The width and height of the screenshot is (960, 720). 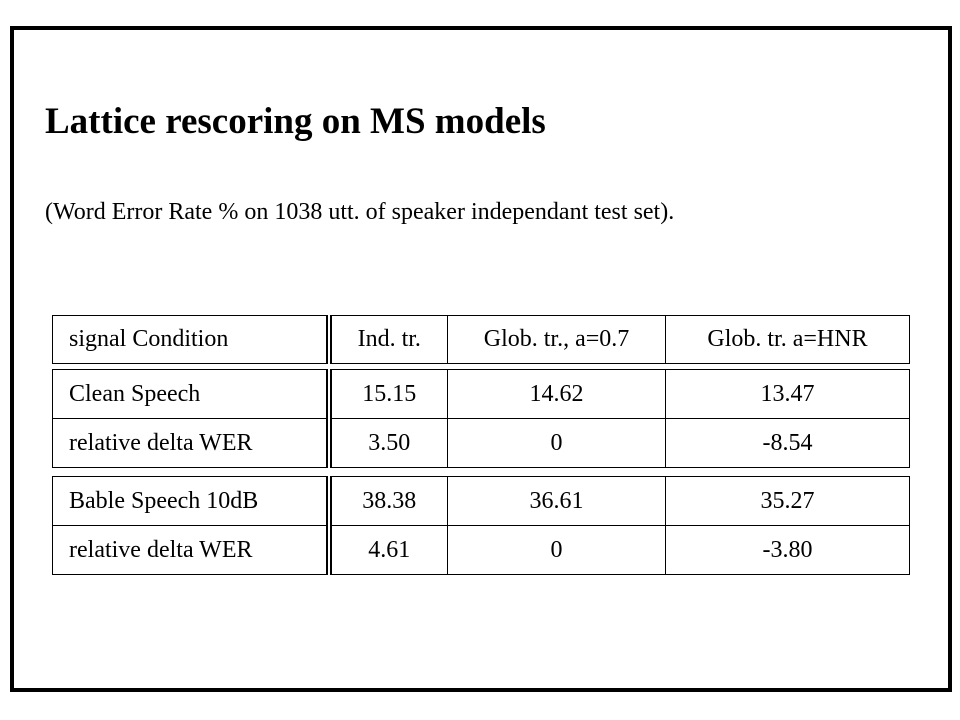 I want to click on cell: 14.62, so click(x=556, y=394).